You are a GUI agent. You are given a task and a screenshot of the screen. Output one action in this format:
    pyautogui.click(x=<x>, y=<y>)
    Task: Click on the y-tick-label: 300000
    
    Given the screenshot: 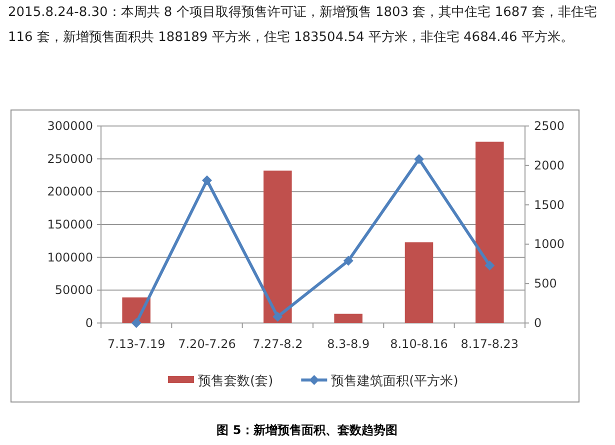 What is the action you would take?
    pyautogui.click(x=70, y=126)
    